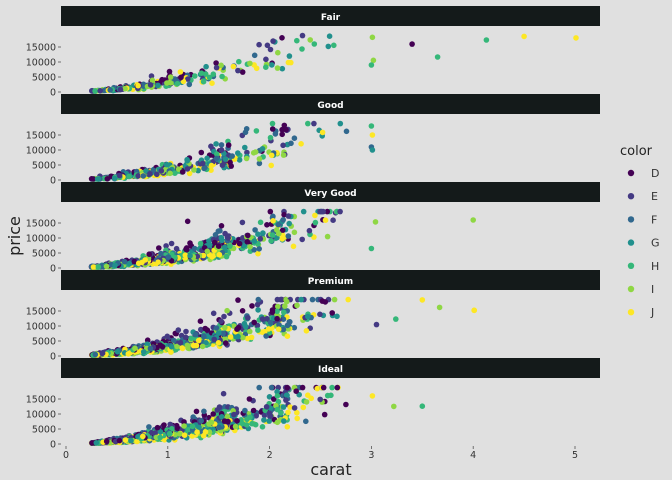 The width and height of the screenshot is (672, 480). What do you see at coordinates (330, 192) in the screenshot?
I see `facet-strip` at bounding box center [330, 192].